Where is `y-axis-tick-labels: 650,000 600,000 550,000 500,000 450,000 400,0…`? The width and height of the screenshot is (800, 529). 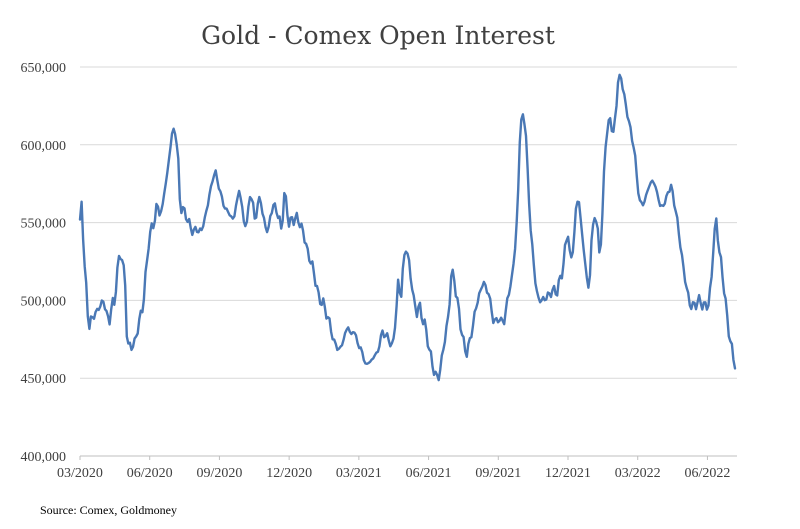 y-axis-tick-labels: 650,000 600,000 550,000 500,000 450,000 400,0… is located at coordinates (44, 263).